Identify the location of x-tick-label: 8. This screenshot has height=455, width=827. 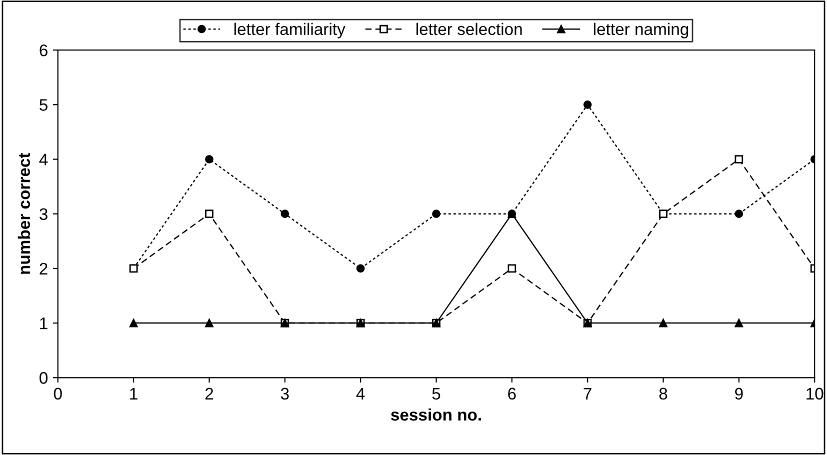
(663, 394).